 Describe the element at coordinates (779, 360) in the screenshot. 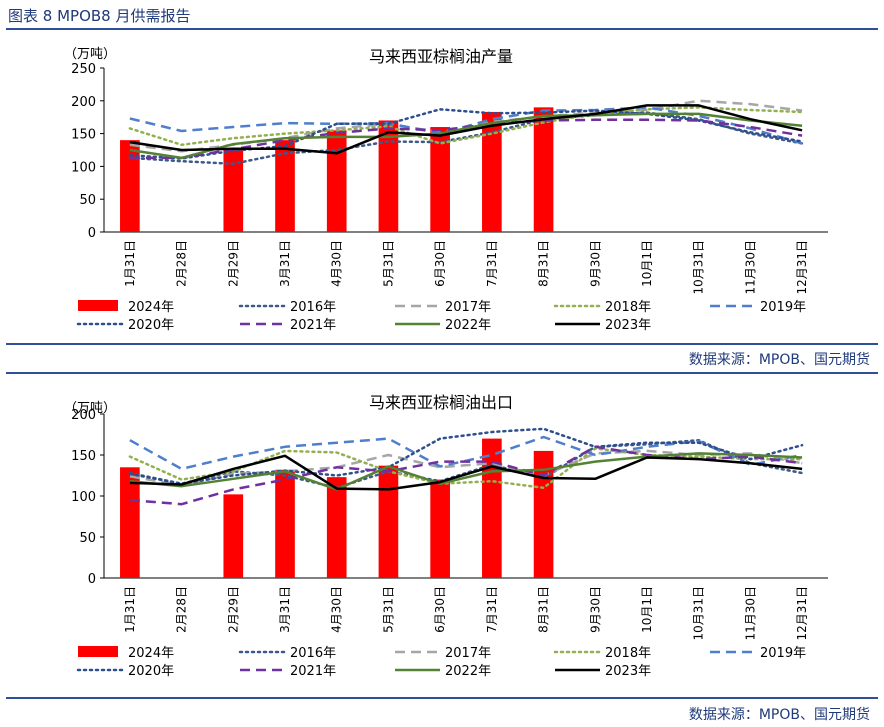

I see `source-note-1: 数据来源：MPOB、国元期货` at that location.